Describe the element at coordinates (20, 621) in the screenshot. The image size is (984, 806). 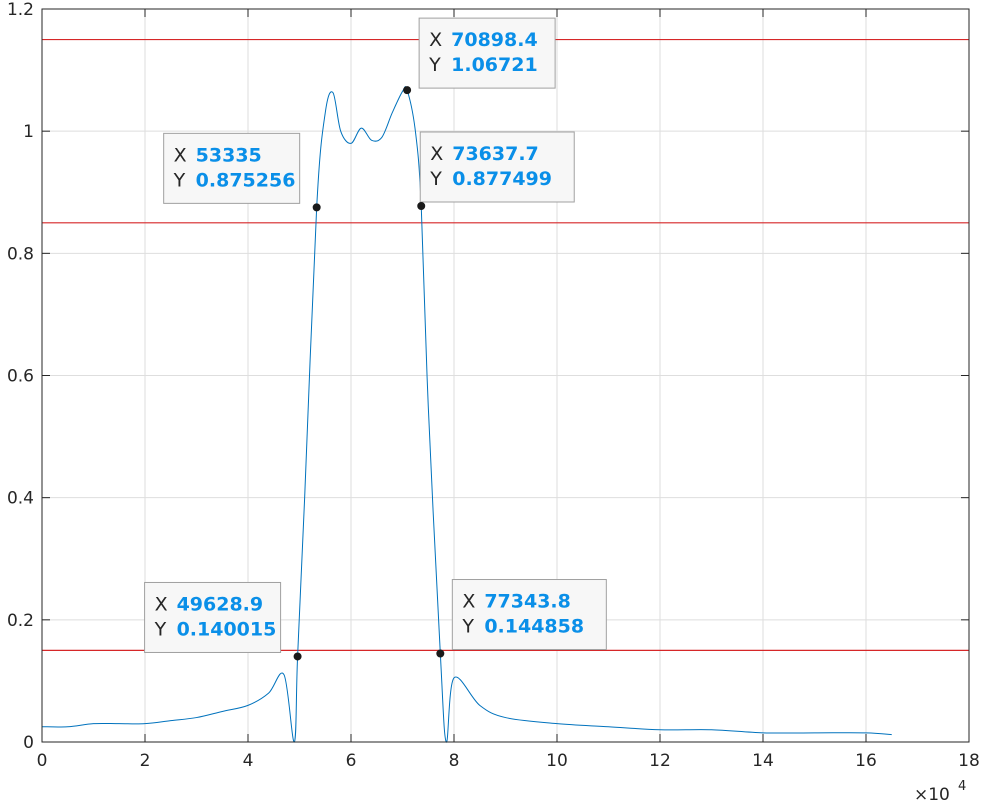
I see `y-tick-label-1: 0.2` at that location.